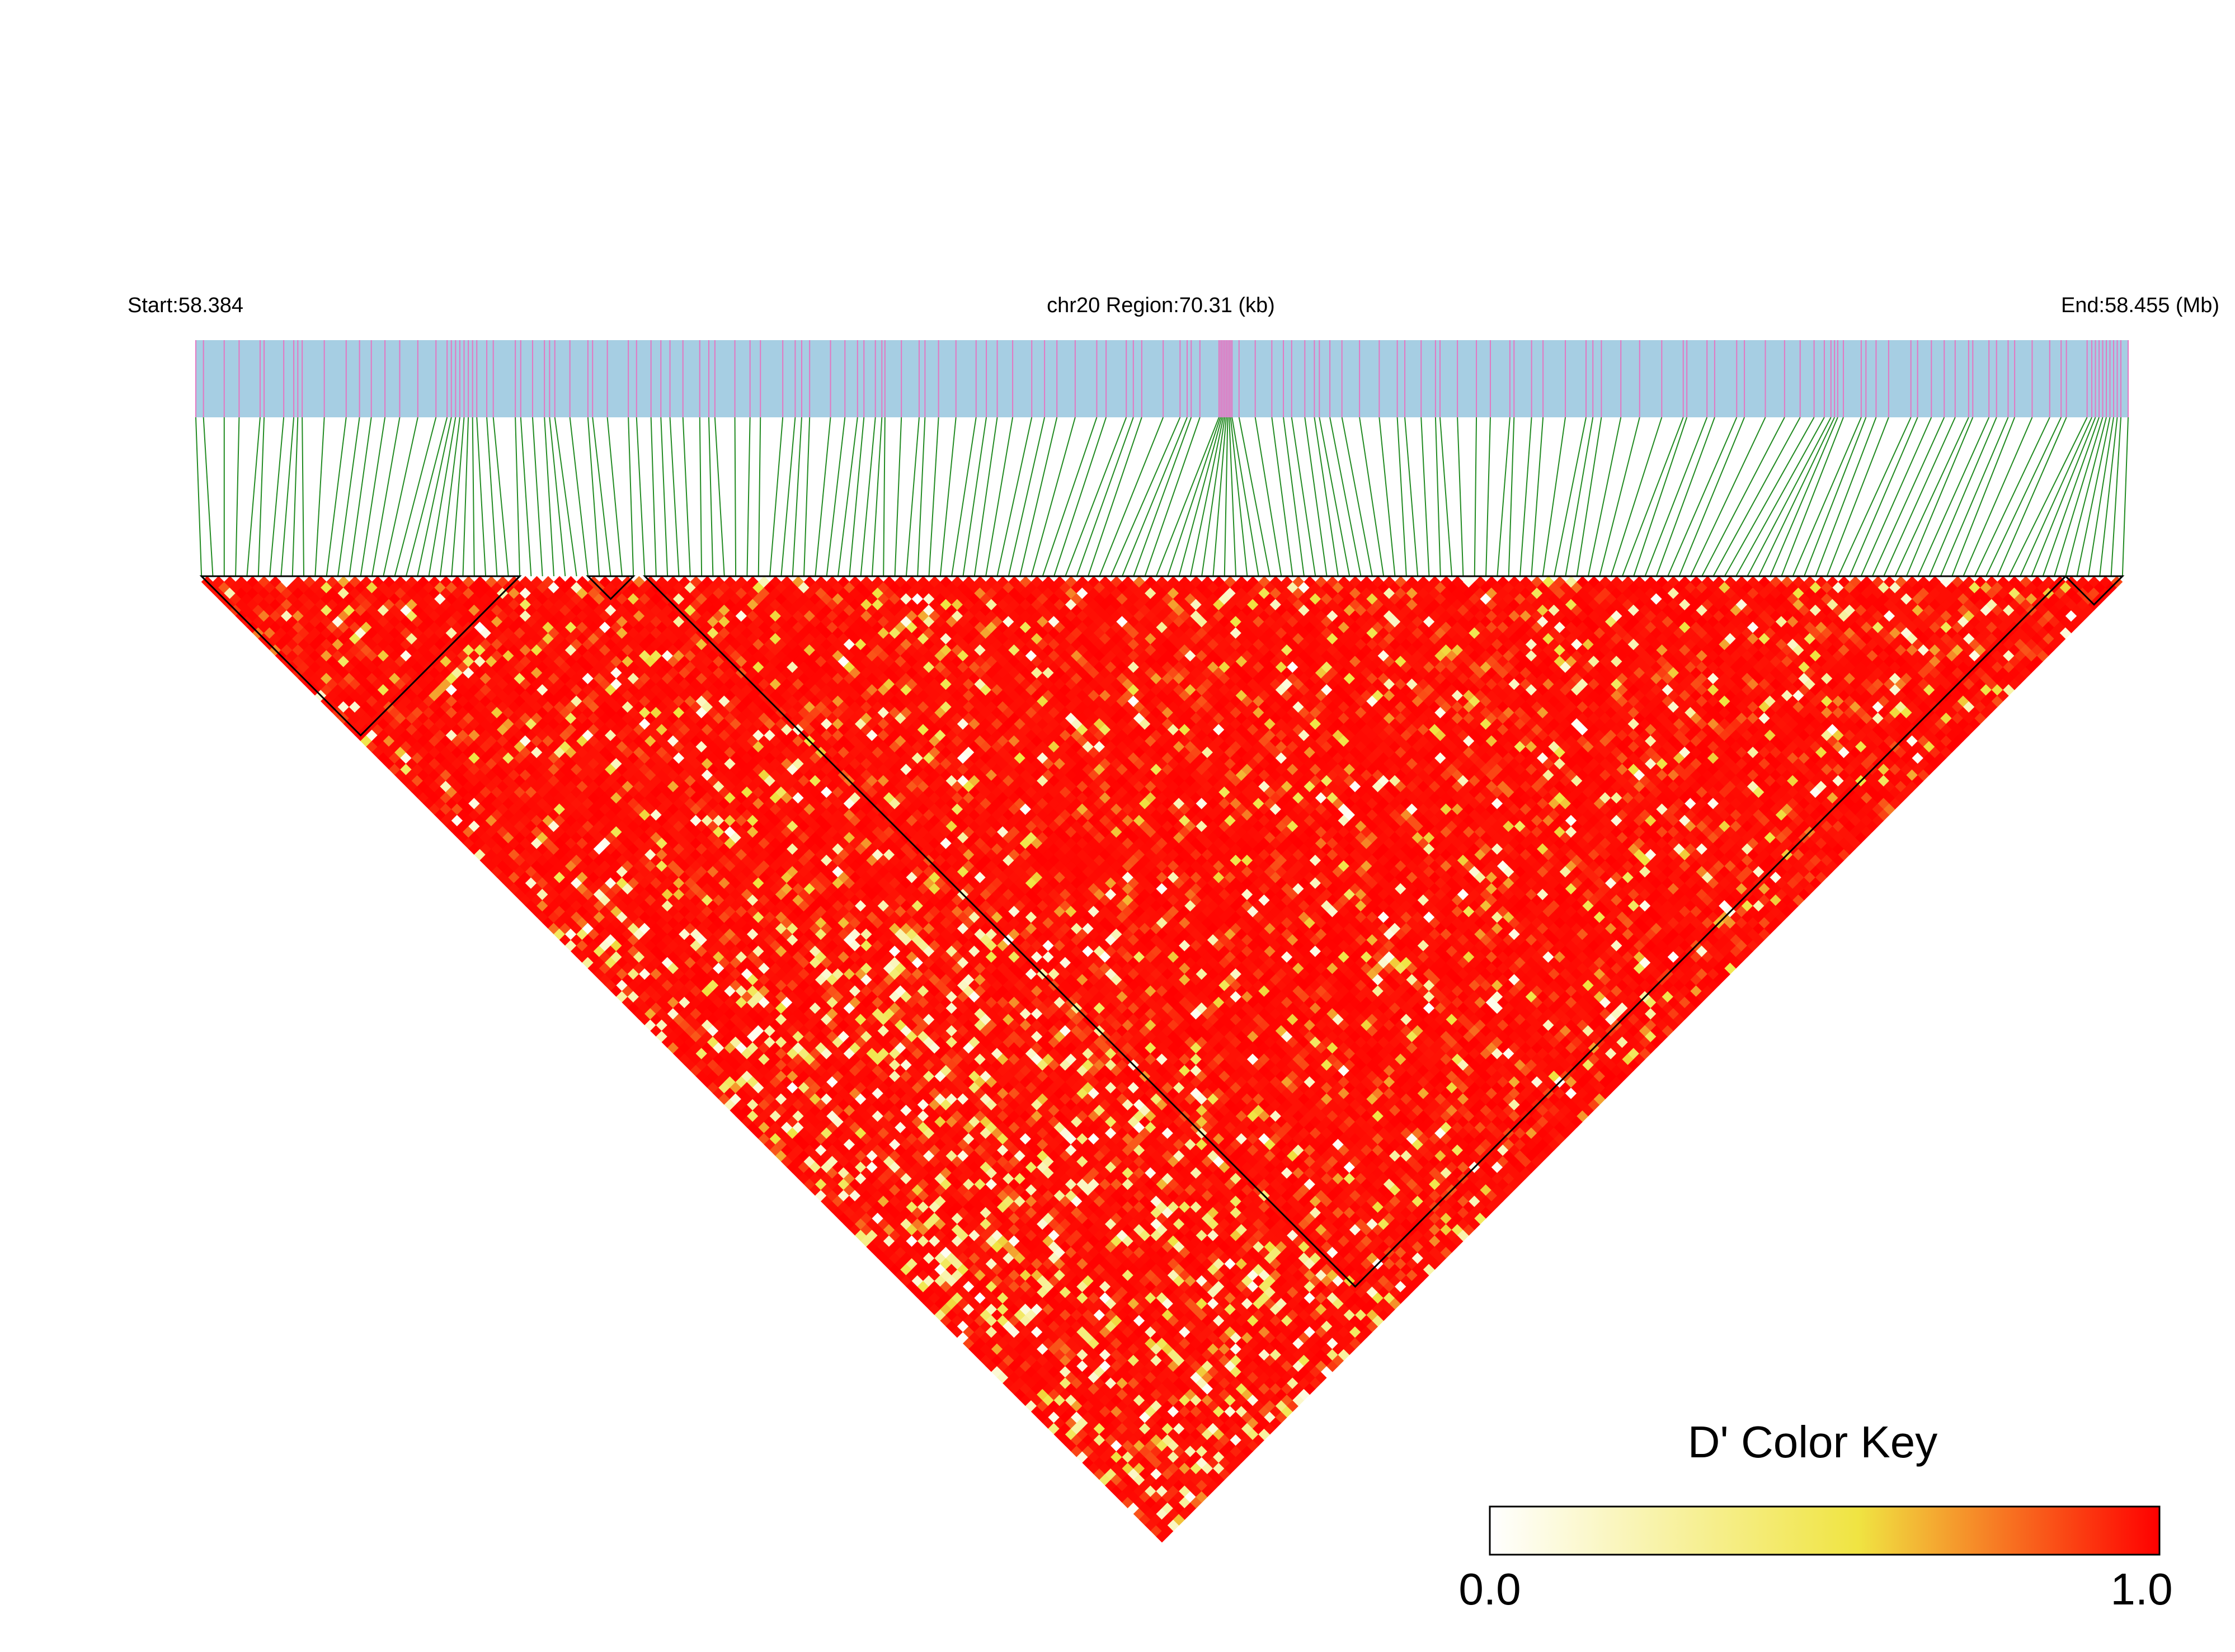 The height and width of the screenshot is (1652, 2235). I want to click on snp-connector-lines, so click(1162, 497).